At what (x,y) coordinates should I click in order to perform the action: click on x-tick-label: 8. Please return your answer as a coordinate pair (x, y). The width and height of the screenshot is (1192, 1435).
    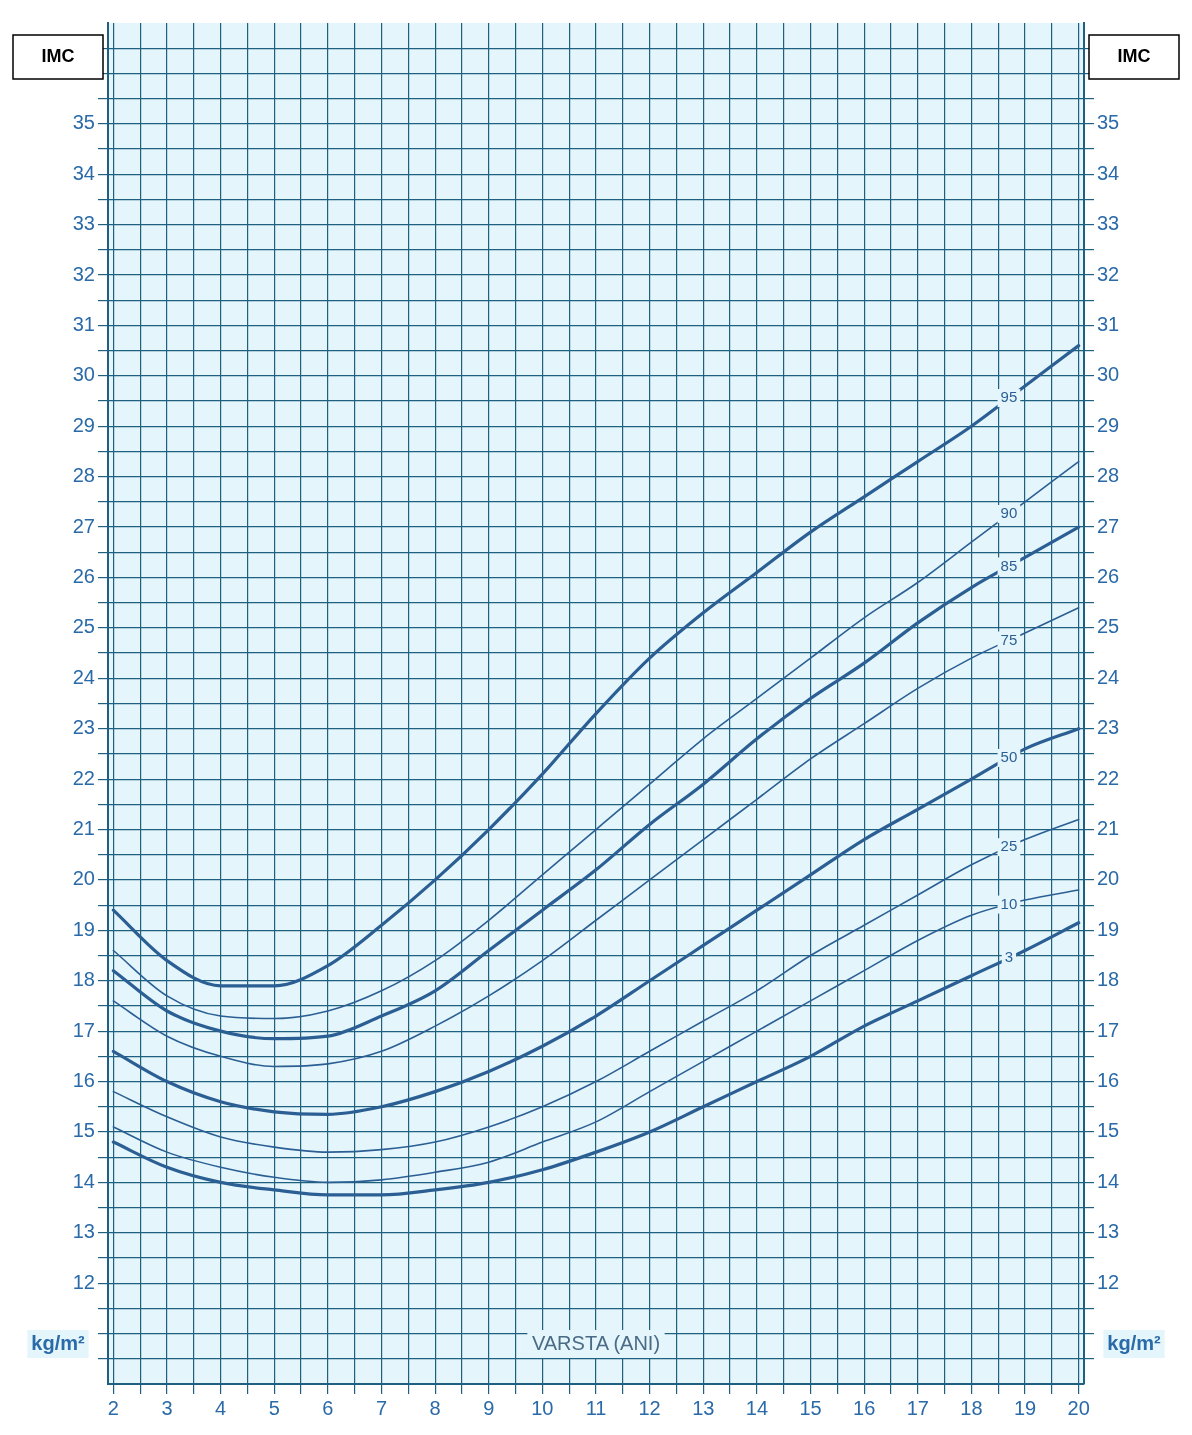
    Looking at the image, I should click on (435, 1407).